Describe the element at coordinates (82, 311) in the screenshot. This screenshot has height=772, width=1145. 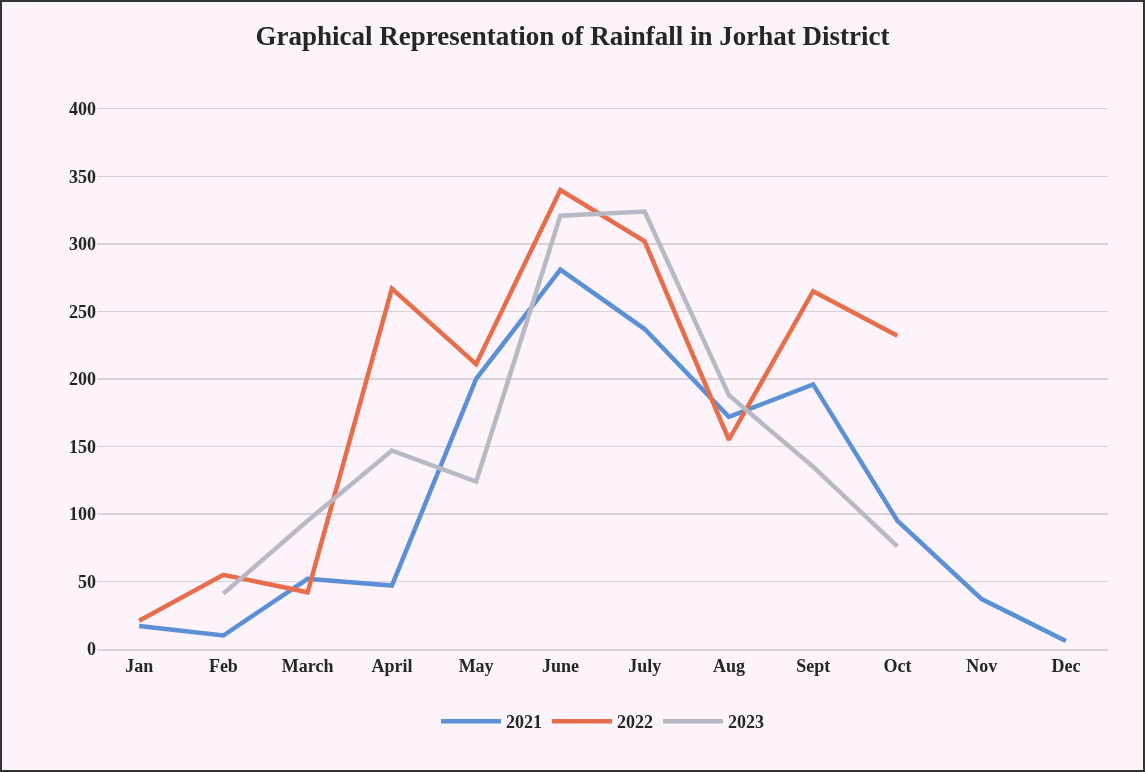
I see `y-tick-label: 250` at that location.